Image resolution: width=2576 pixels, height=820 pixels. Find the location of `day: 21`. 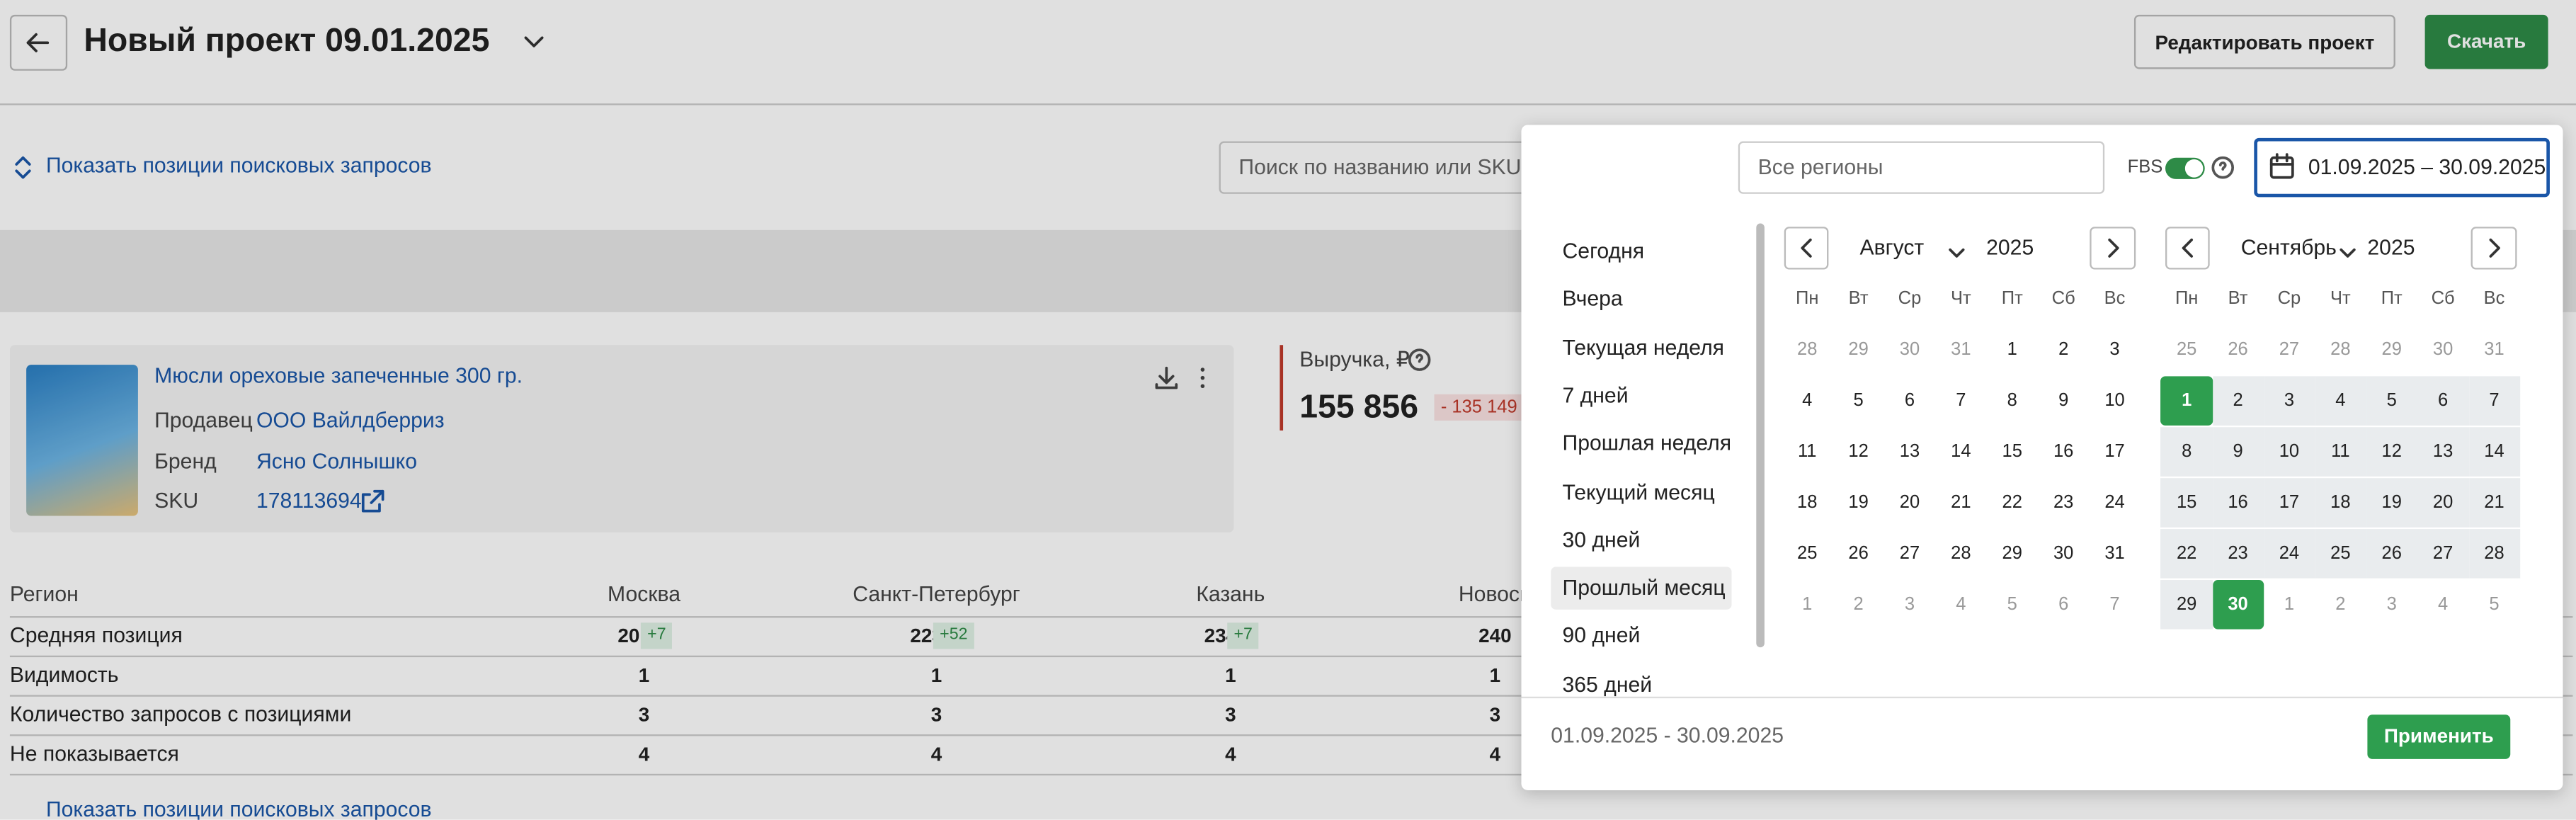

day: 21 is located at coordinates (1961, 503).